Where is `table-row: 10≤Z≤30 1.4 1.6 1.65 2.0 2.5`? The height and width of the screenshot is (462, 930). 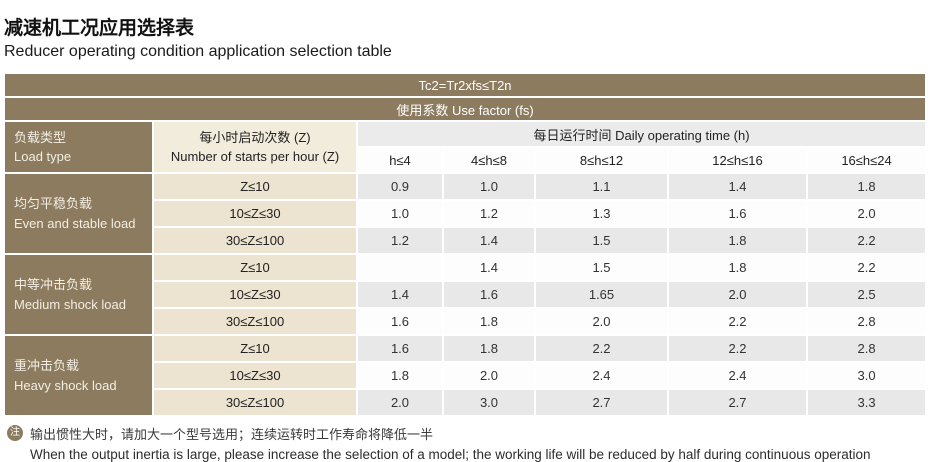 table-row: 10≤Z≤30 1.4 1.6 1.65 2.0 2.5 is located at coordinates (465, 294).